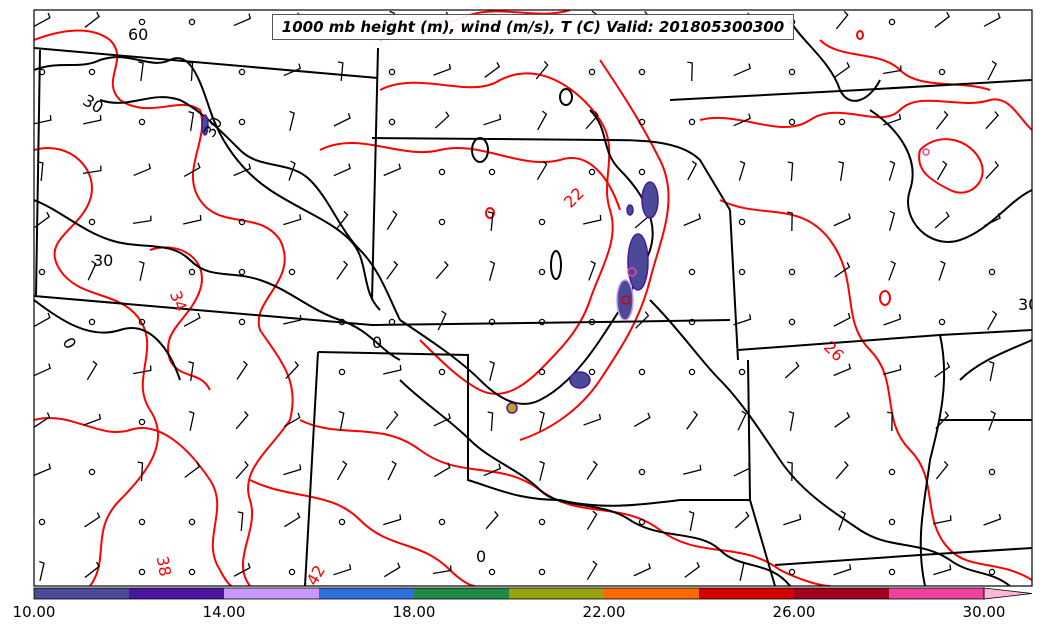 The width and height of the screenshot is (1041, 633). Describe the element at coordinates (995, 360) in the screenshot. I see `height-contour-se` at that location.